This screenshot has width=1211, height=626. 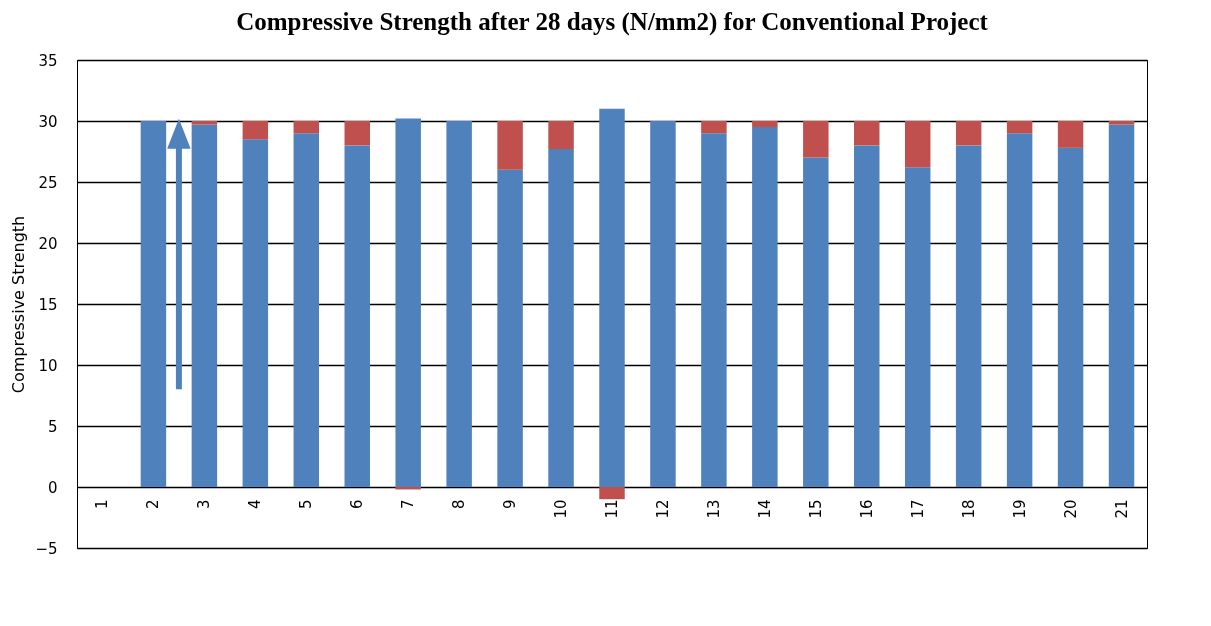 I want to click on x-tick-label: 1, so click(x=102, y=504).